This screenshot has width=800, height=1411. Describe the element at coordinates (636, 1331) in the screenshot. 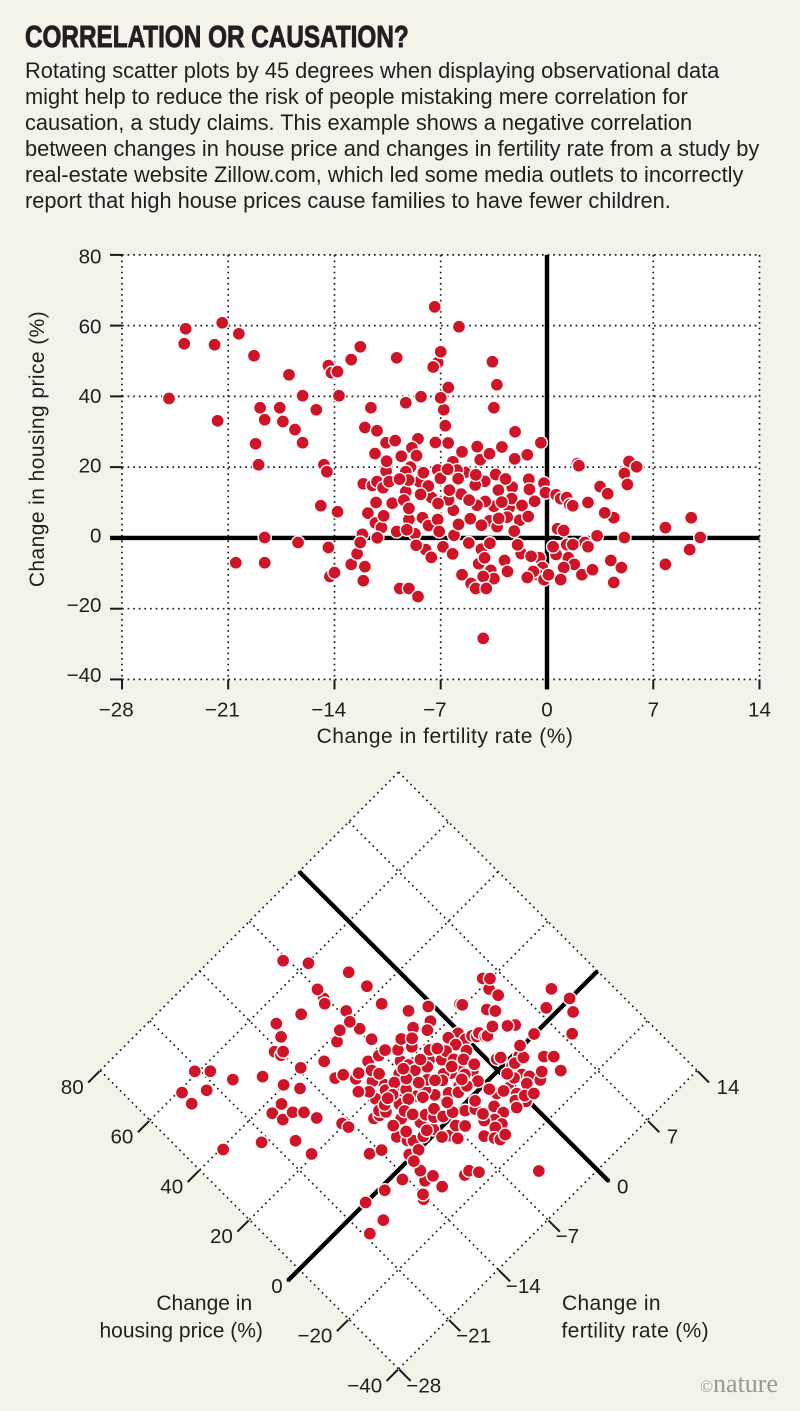

I see `svg-text: fertility rate (%)` at that location.